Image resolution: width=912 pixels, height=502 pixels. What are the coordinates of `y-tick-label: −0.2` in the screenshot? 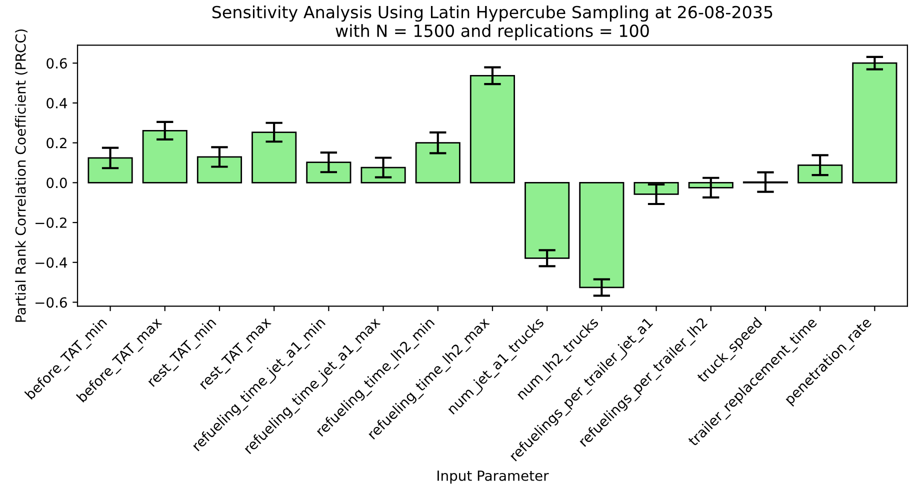 It's located at (51, 222).